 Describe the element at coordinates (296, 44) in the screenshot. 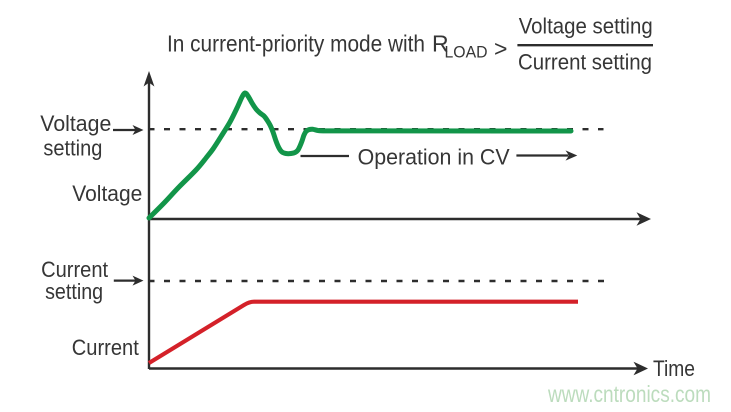

I see `svg-text: In current-priority mode with` at that location.